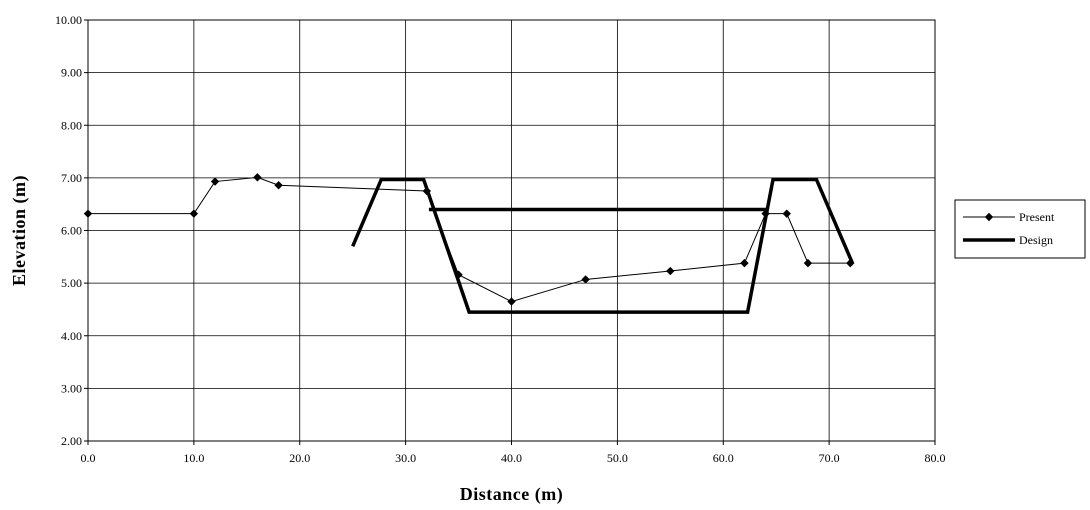 The height and width of the screenshot is (510, 1090). I want to click on legend-box, so click(1020, 229).